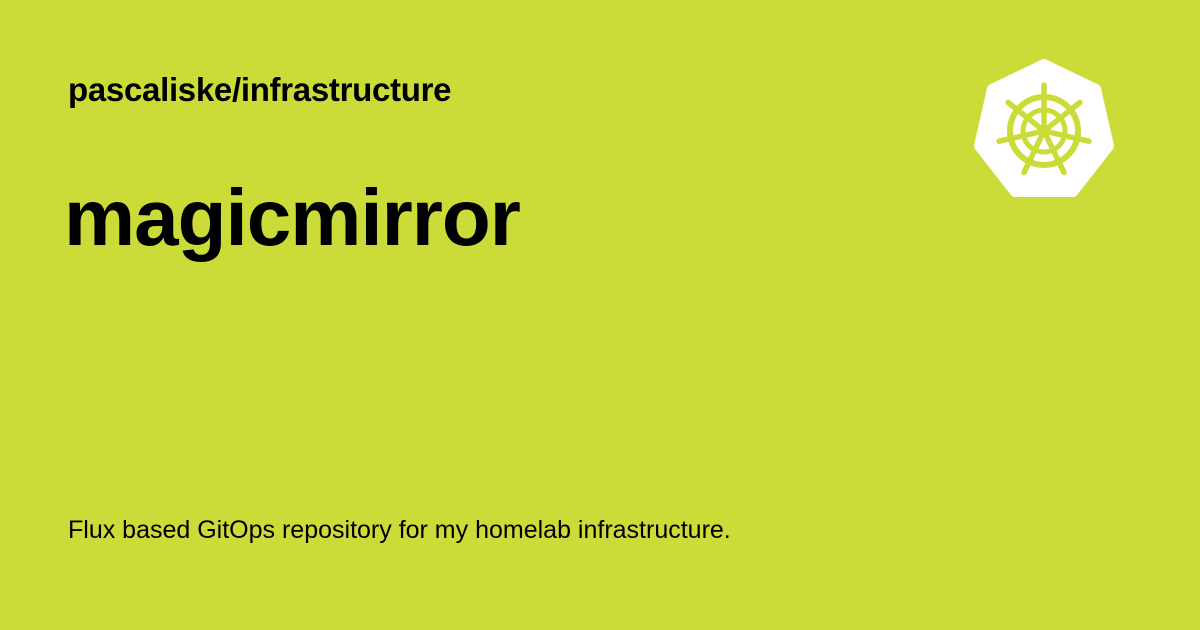 This screenshot has width=1200, height=630. Describe the element at coordinates (292, 217) in the screenshot. I see `page-title: magicmirror` at that location.